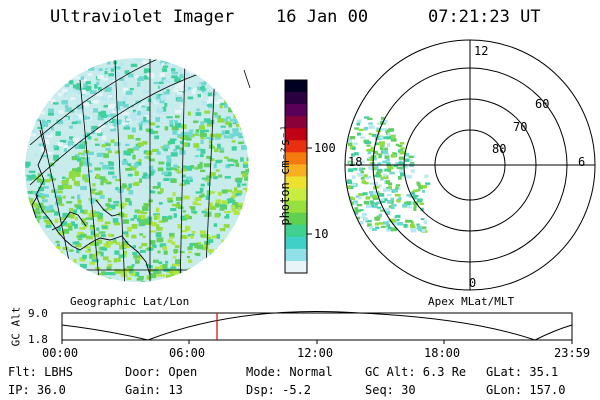  Describe the element at coordinates (154, 390) in the screenshot. I see `status-gain: Gain: 13` at that location.